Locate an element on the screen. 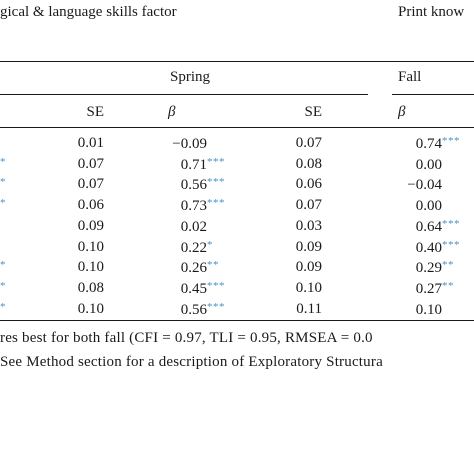 The width and height of the screenshot is (474, 474). header-beta-spring: β is located at coordinates (172, 112).